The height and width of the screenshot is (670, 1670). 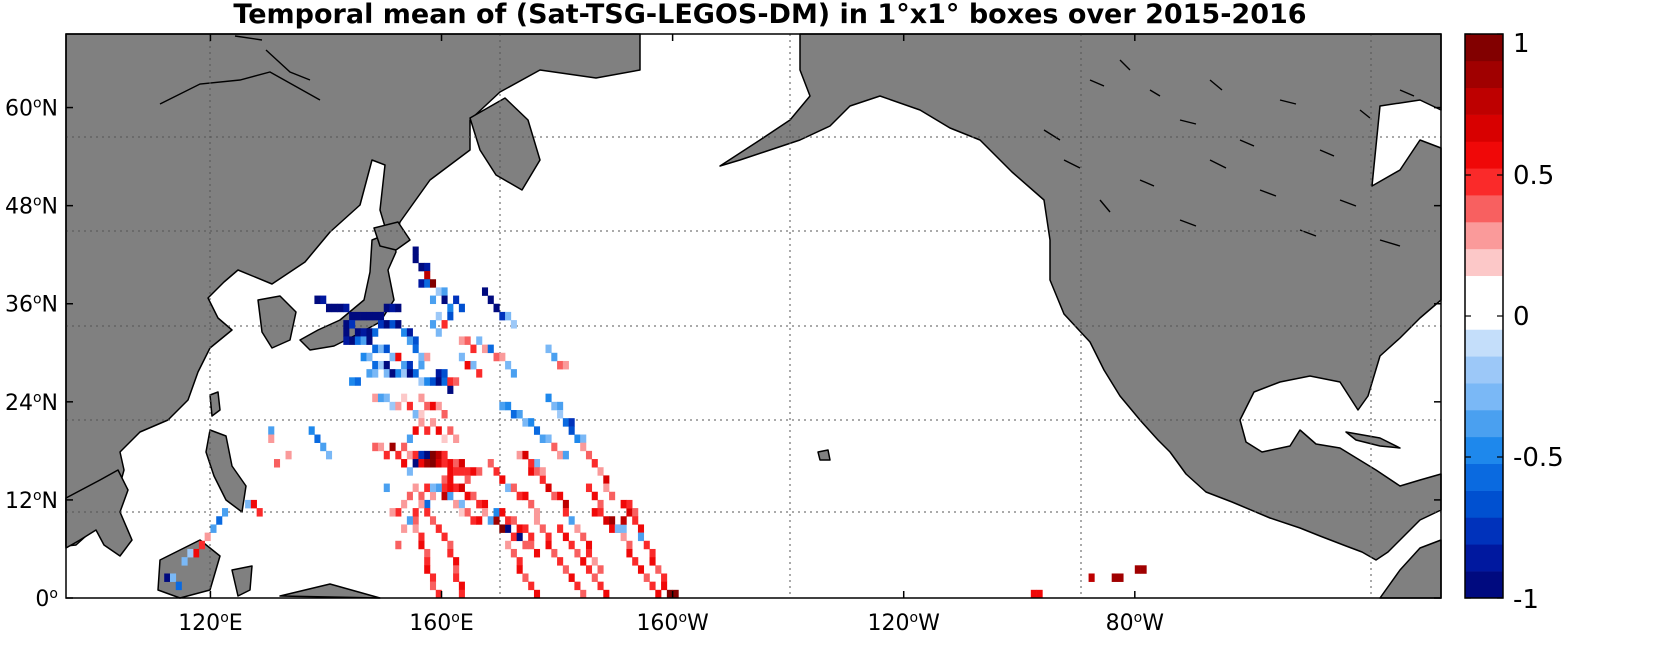 I want to click on x-tick-label: 120oW, so click(x=904, y=623).